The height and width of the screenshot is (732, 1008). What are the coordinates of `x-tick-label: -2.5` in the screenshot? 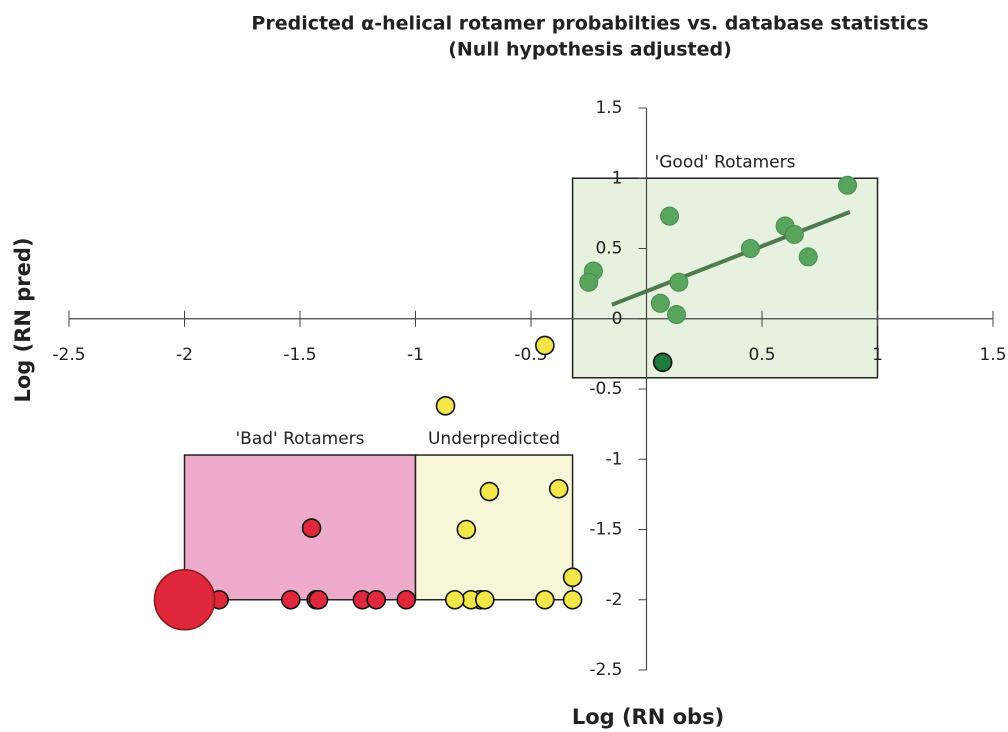 It's located at (68, 355).